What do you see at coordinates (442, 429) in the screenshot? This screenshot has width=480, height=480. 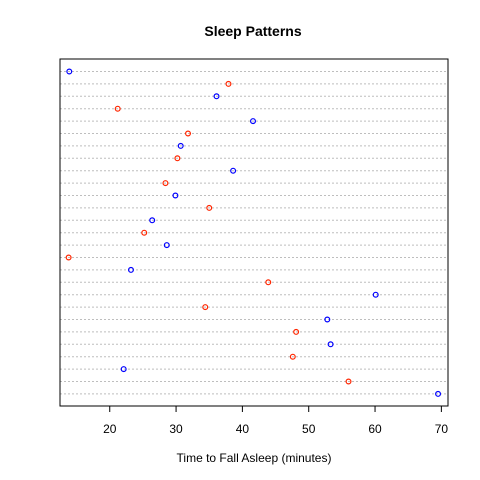 I see `x-tick-label: 70` at bounding box center [442, 429].